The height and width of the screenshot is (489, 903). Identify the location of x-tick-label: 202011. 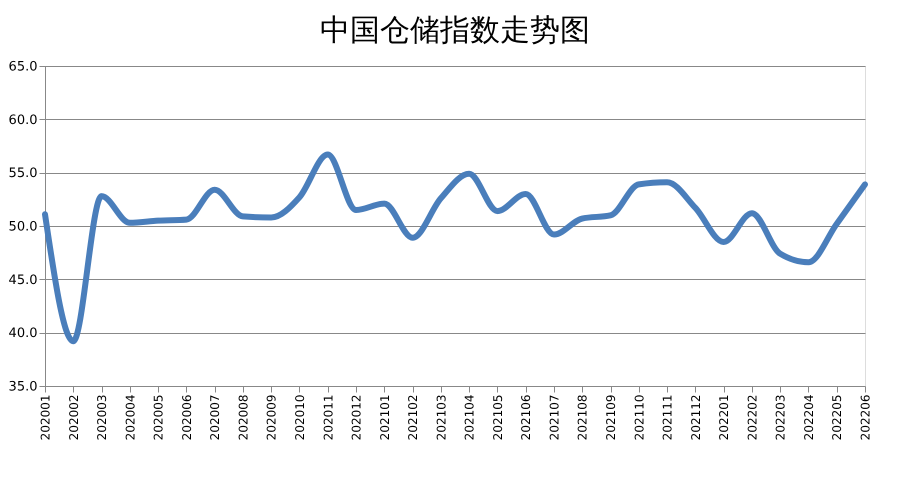
(328, 417).